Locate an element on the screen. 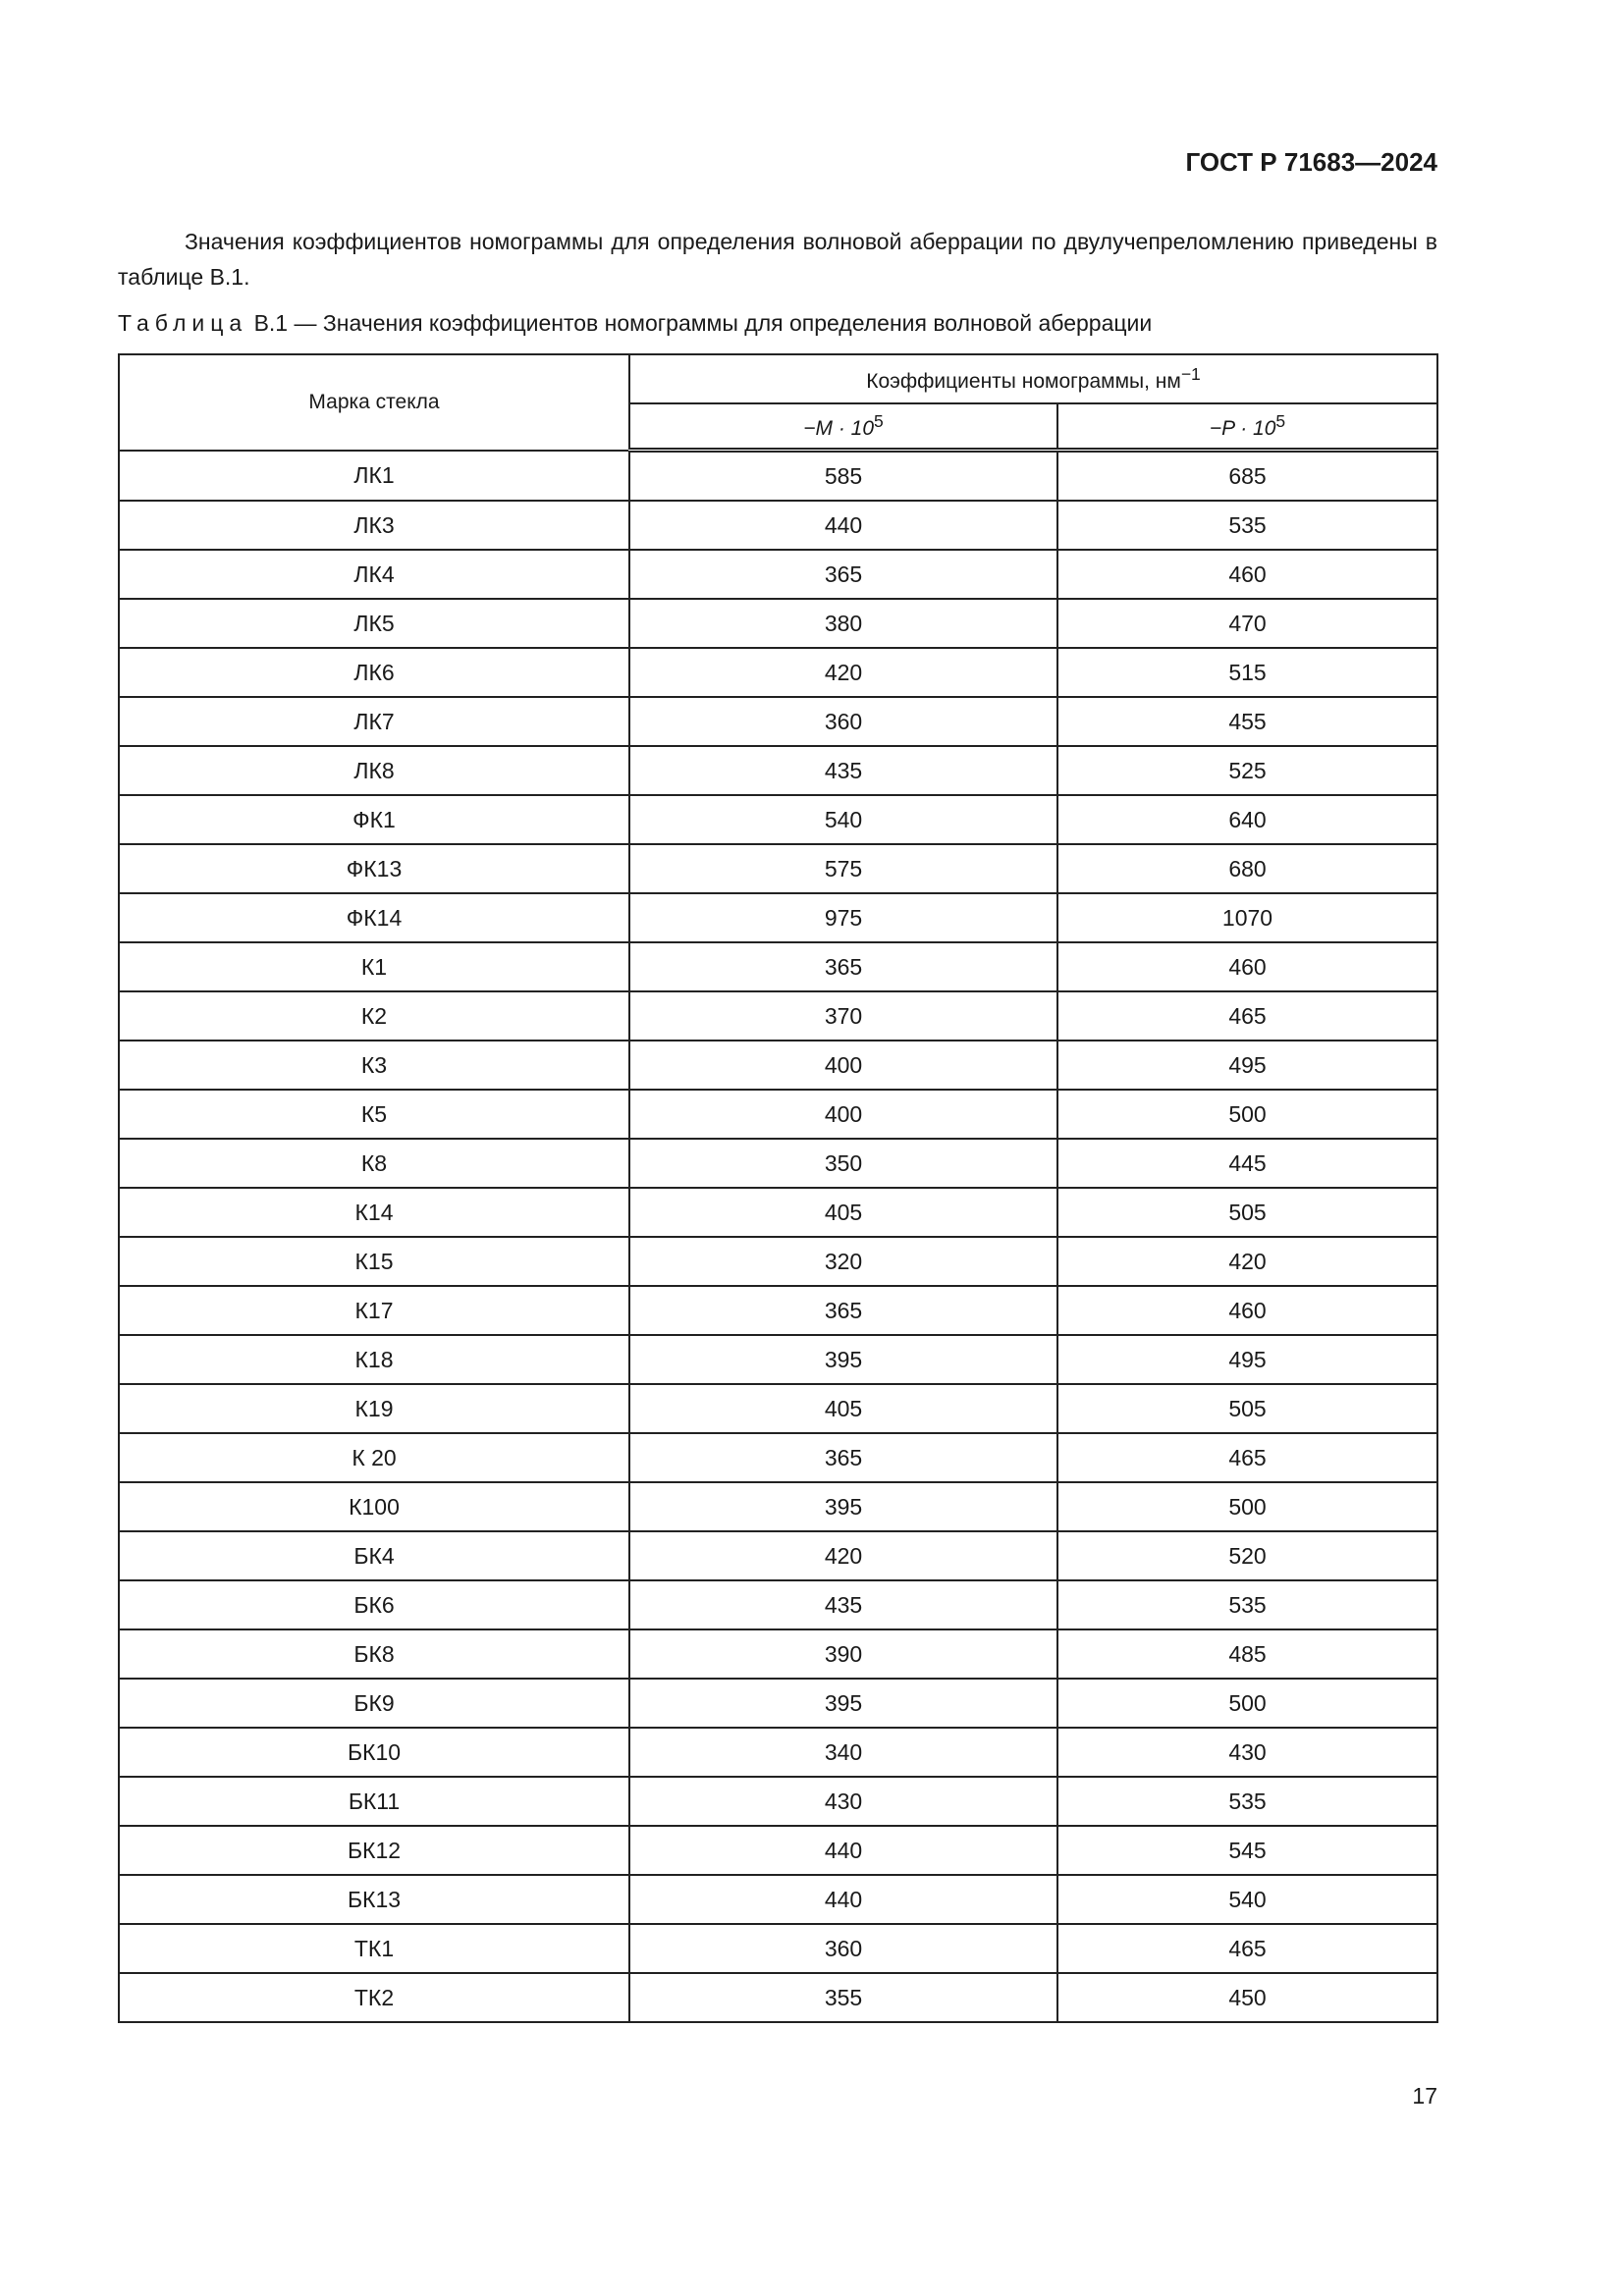 This screenshot has width=1624, height=2296. cell-glass: К15 is located at coordinates (374, 1261).